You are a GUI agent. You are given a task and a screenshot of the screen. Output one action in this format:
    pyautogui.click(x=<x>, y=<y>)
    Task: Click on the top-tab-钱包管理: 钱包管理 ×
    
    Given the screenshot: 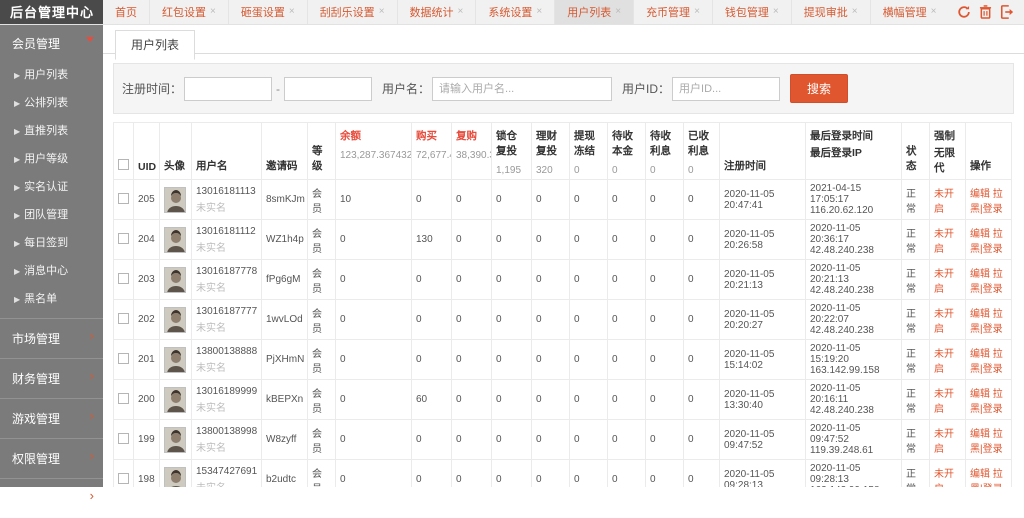 What is the action you would take?
    pyautogui.click(x=752, y=12)
    